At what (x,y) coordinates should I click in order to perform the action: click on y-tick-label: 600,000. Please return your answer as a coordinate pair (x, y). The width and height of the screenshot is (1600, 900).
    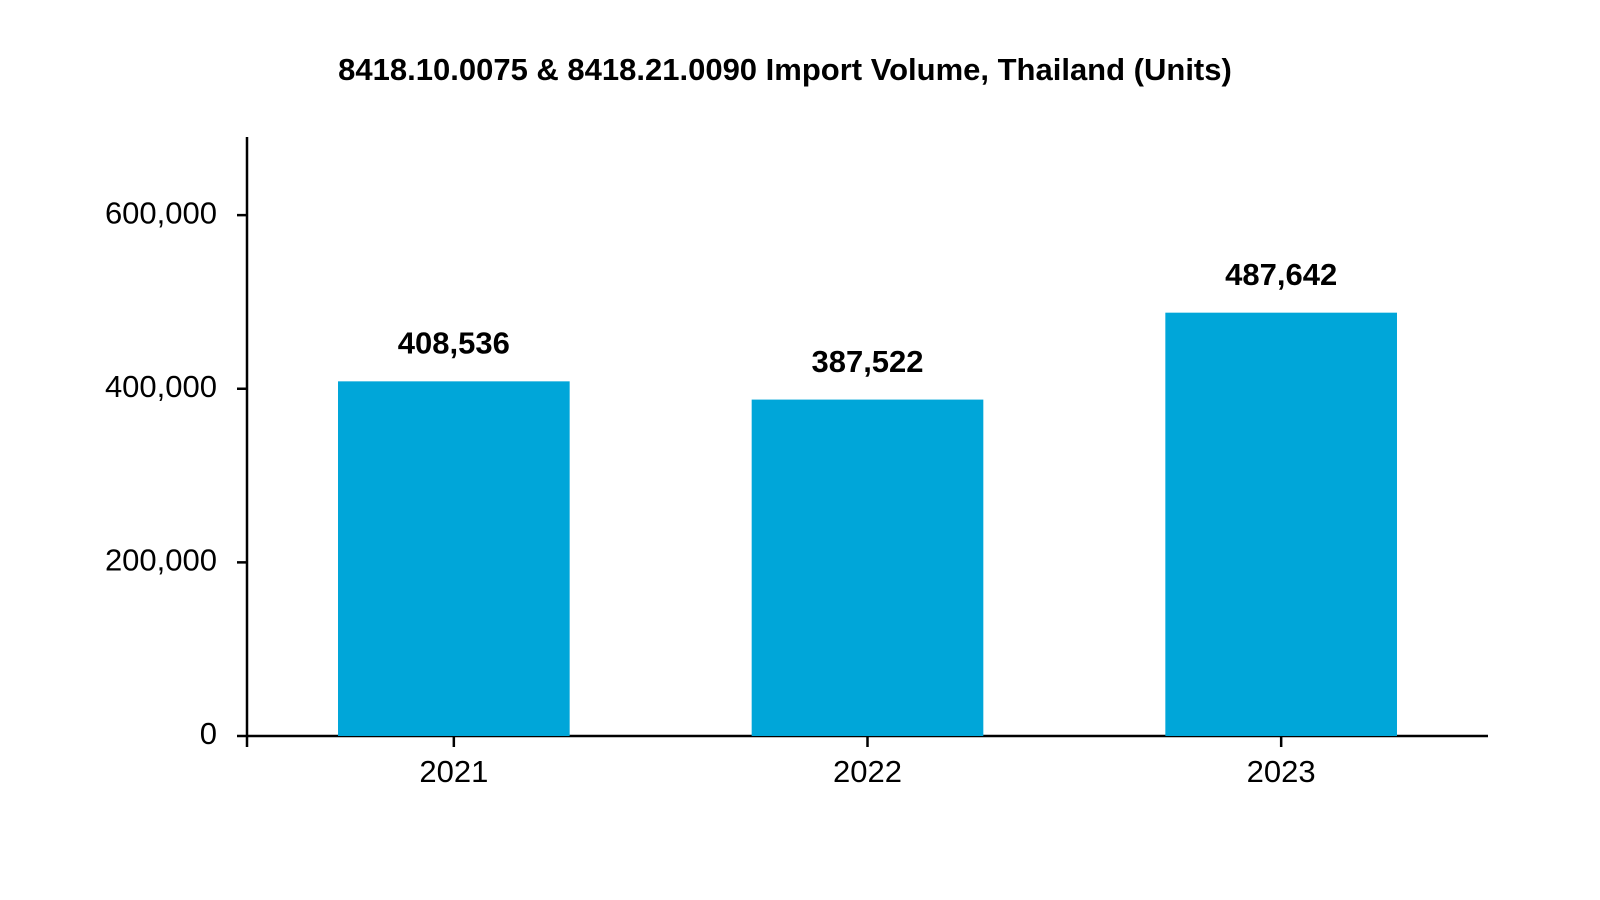
    Looking at the image, I should click on (161, 212).